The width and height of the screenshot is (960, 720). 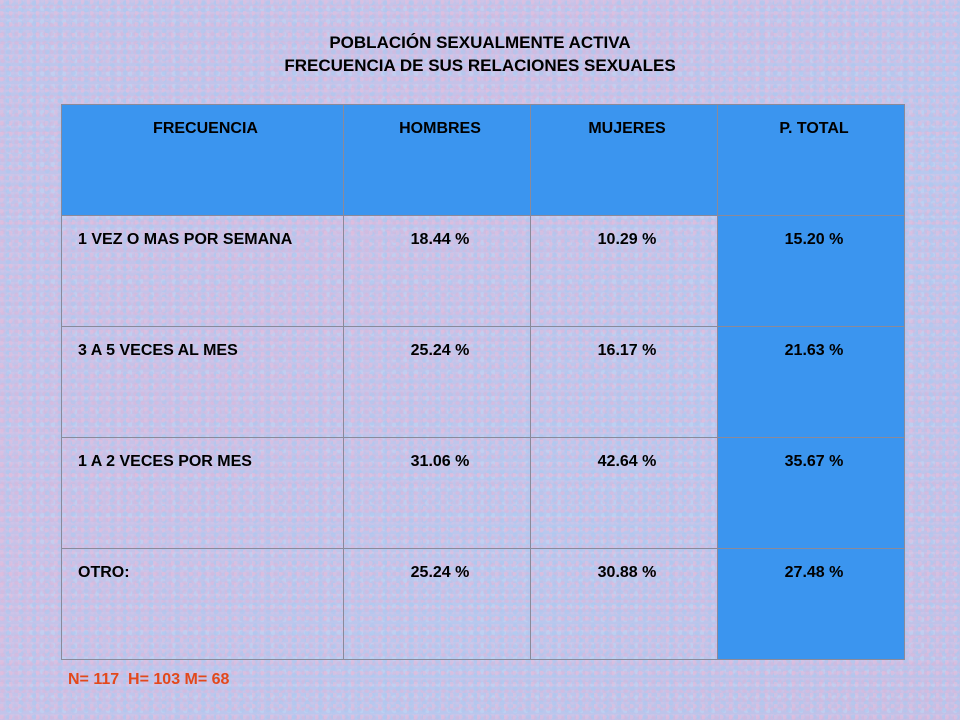 I want to click on header-mujeres: MUJERES, so click(x=624, y=160).